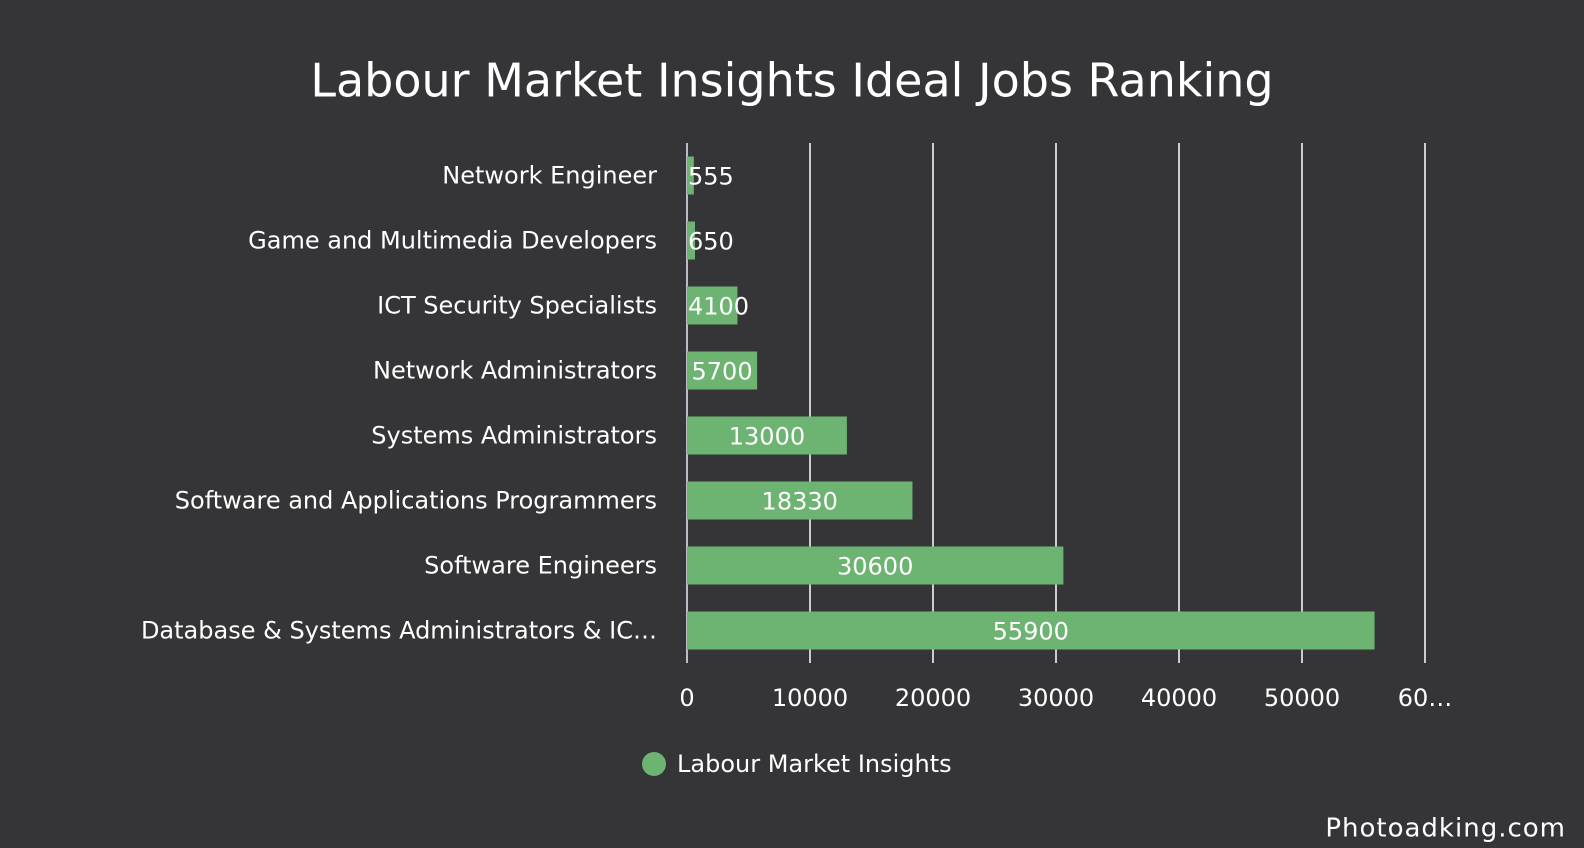 Image resolution: width=1584 pixels, height=848 pixels. What do you see at coordinates (1302, 698) in the screenshot?
I see `x-tick-label: 50000` at bounding box center [1302, 698].